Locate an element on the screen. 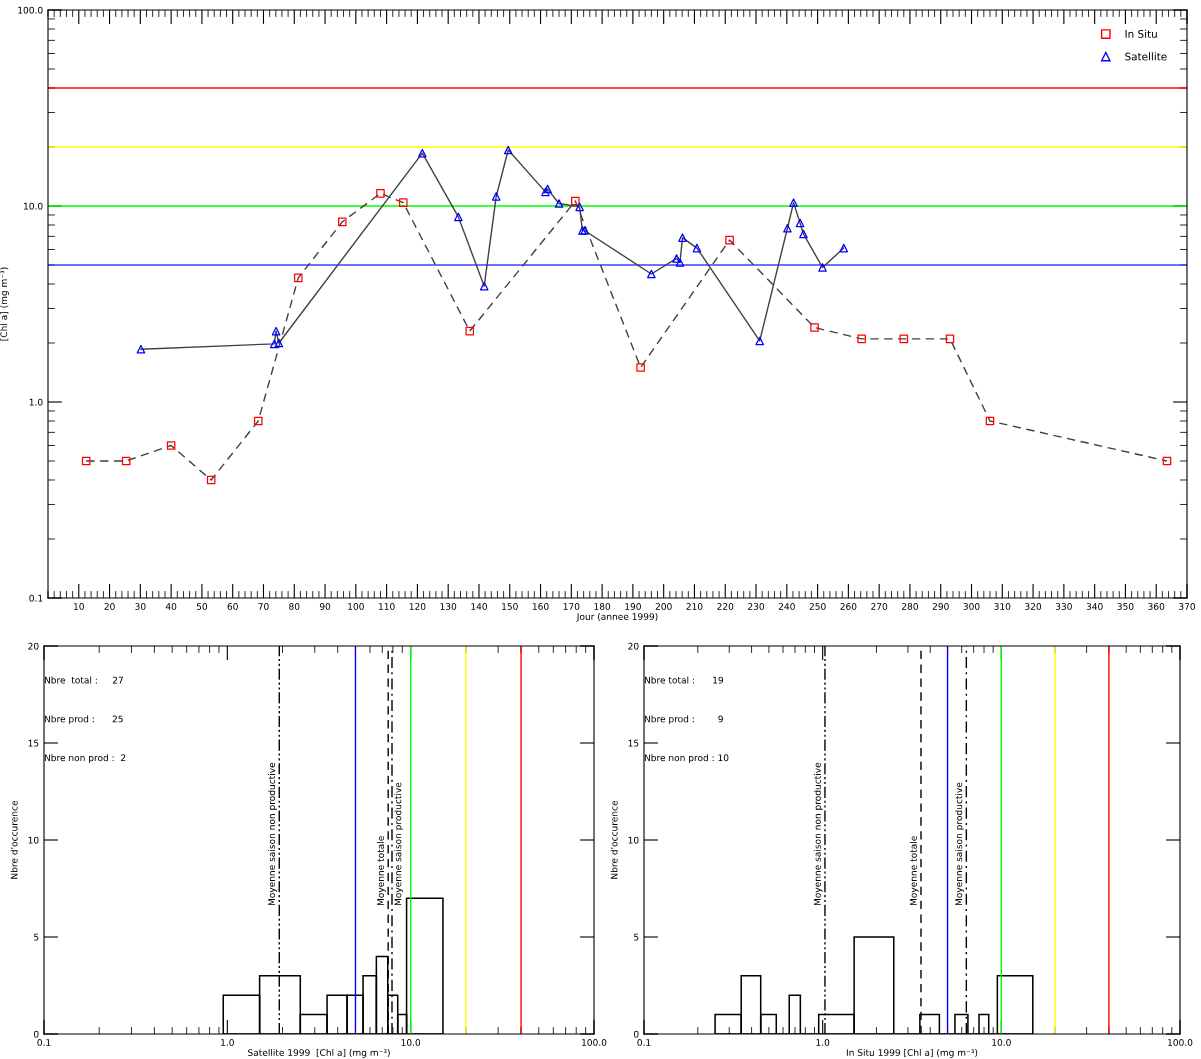 This screenshot has width=1201, height=1059. x-tick-label: 90 is located at coordinates (325, 606).